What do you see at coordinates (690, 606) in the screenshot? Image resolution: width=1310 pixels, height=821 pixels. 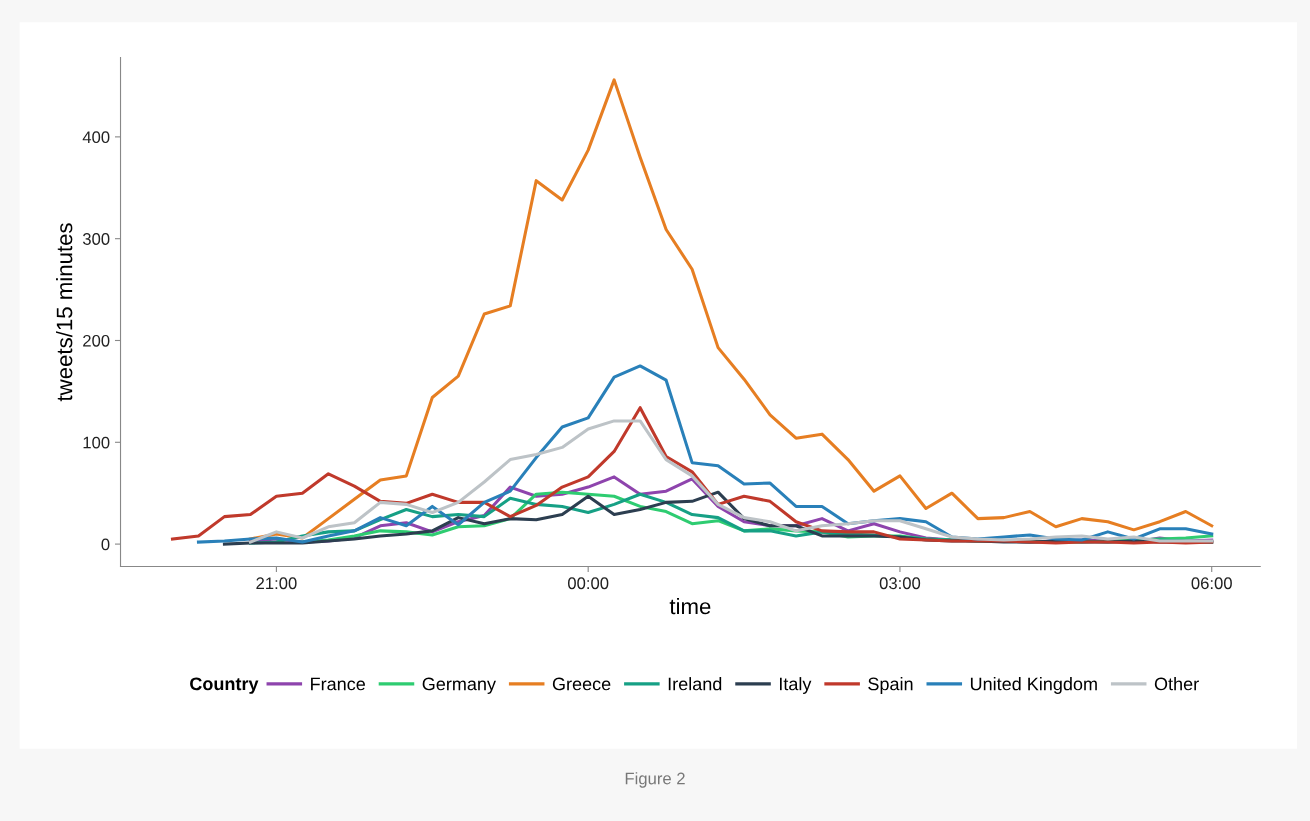 I see `x-axis-title: time` at bounding box center [690, 606].